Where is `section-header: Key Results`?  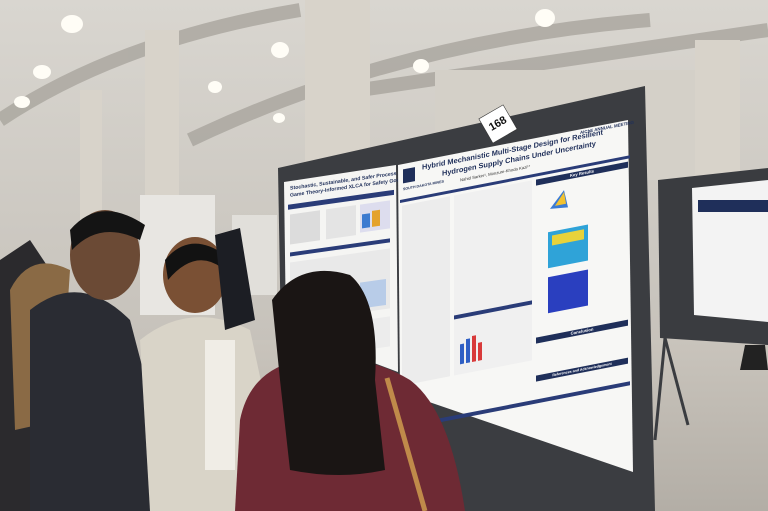
section-header: Key Results is located at coordinates (582, 173).